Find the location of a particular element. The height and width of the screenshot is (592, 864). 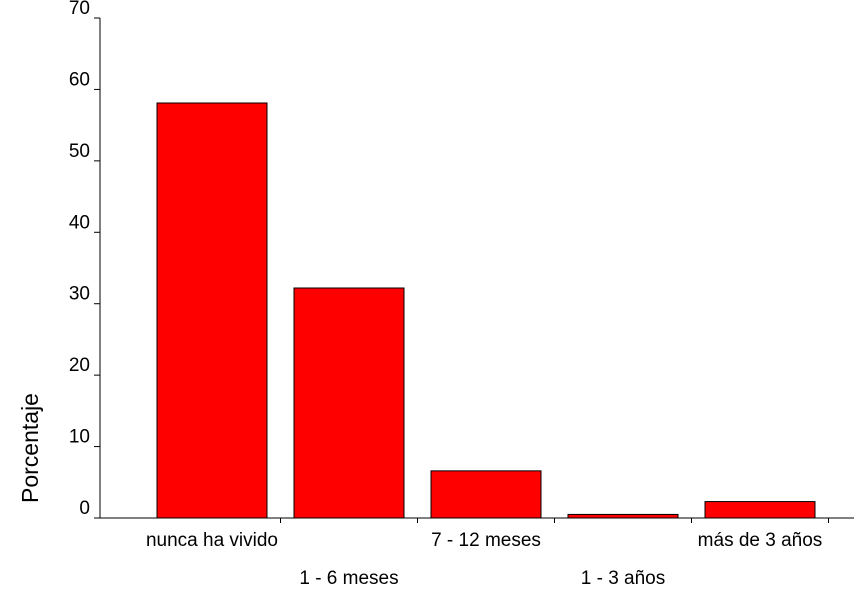

y-tick-label: 40 is located at coordinates (79, 222).